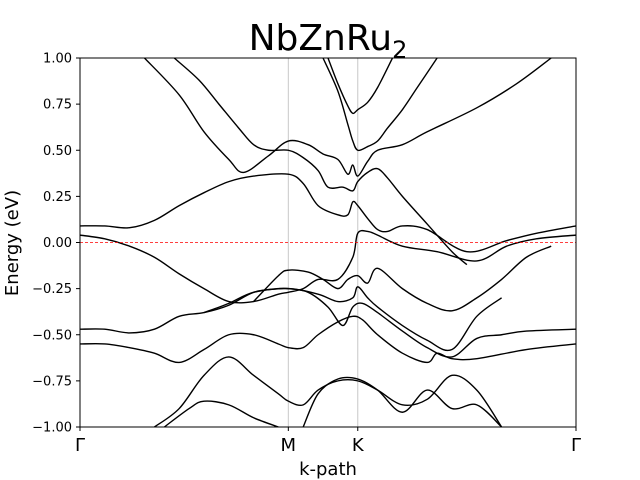 The height and width of the screenshot is (480, 640). What do you see at coordinates (57, 105) in the screenshot?
I see `y-tick-label-1: 0.75` at bounding box center [57, 105].